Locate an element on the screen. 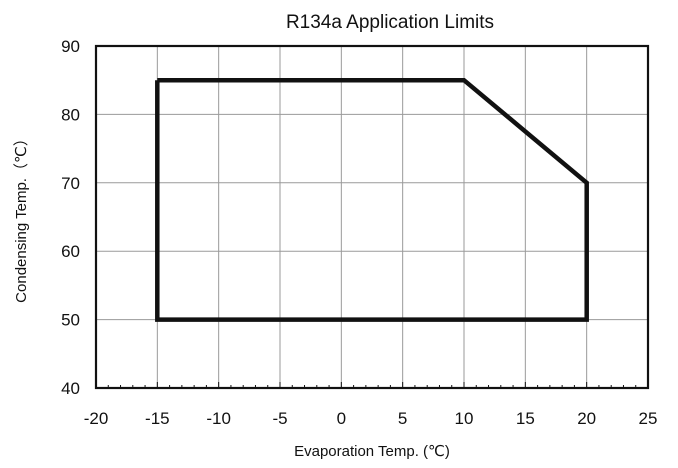  y-tick-label: 90 is located at coordinates (70, 46).